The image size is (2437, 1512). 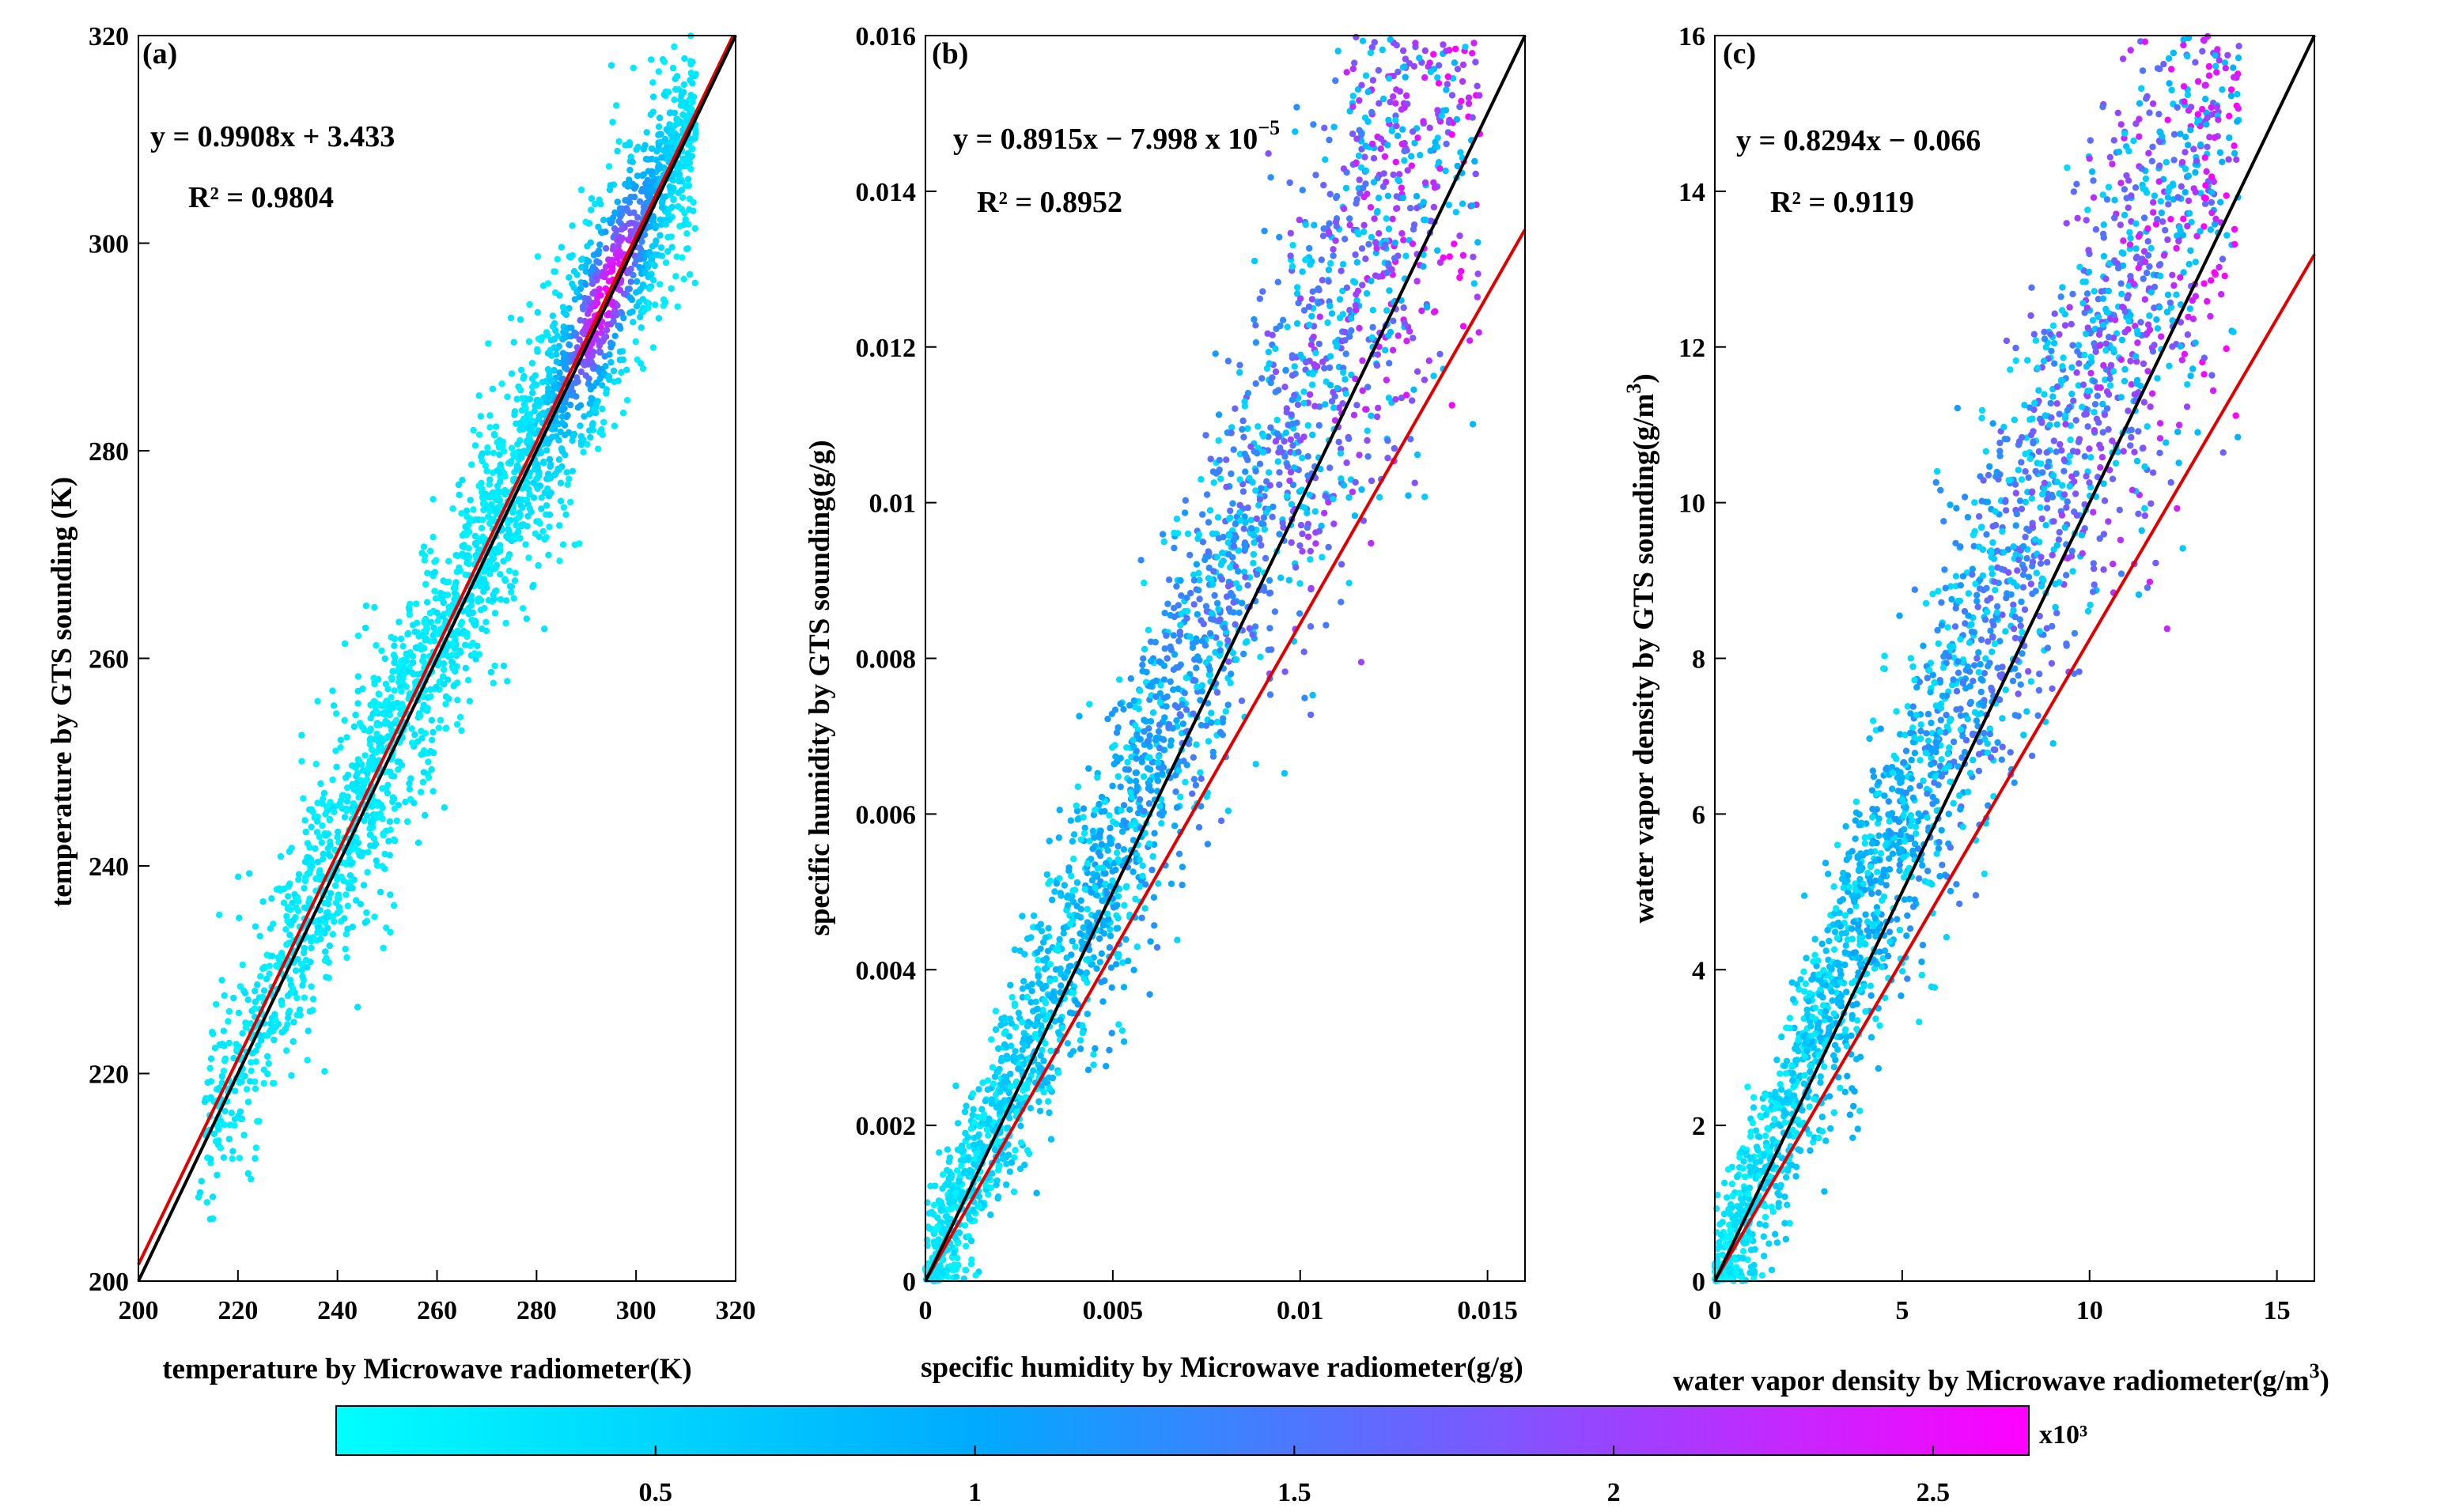 What do you see at coordinates (62, 692) in the screenshot?
I see `y-axis-title-a: temperature by GTS sounding (K)` at bounding box center [62, 692].